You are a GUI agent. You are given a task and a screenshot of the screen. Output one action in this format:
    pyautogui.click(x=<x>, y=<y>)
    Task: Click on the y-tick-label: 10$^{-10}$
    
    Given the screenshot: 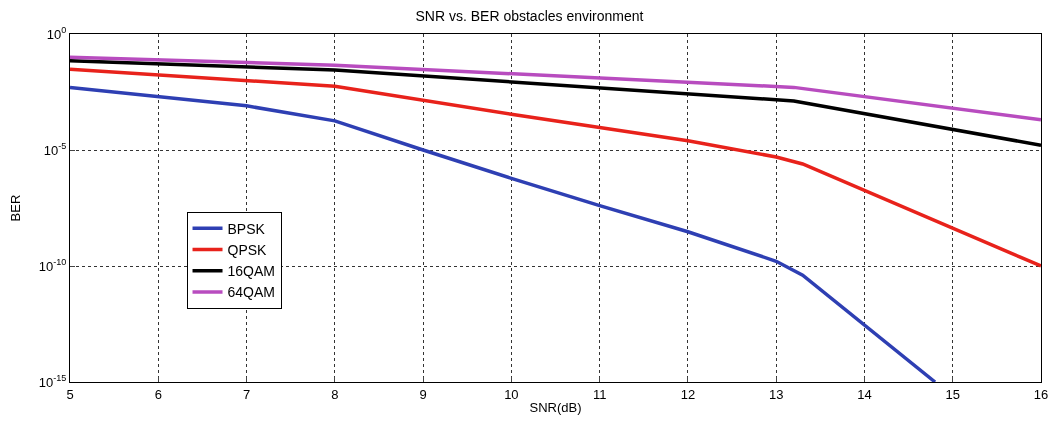 What is the action you would take?
    pyautogui.click(x=52, y=265)
    